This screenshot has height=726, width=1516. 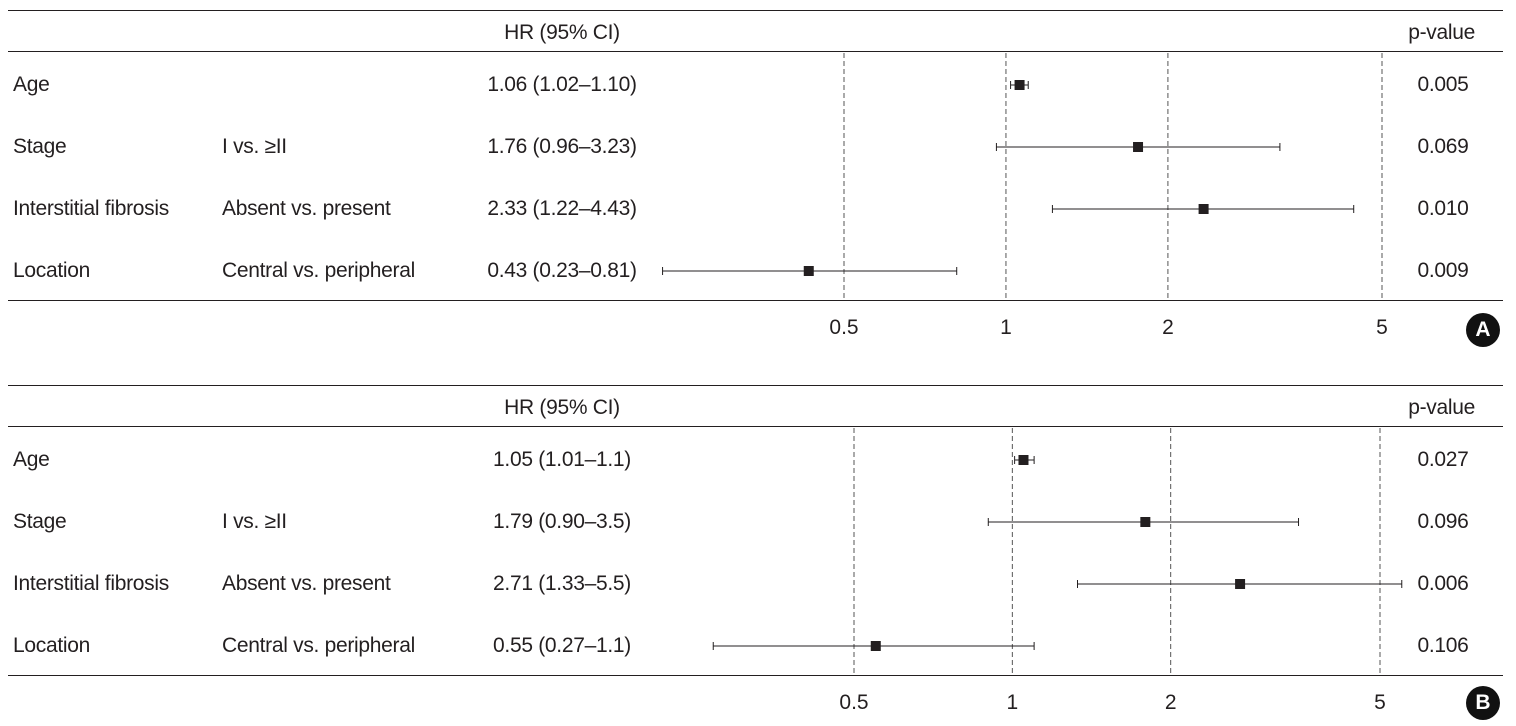 What do you see at coordinates (1443, 645) in the screenshot?
I see `row-p-value: 0.106` at bounding box center [1443, 645].